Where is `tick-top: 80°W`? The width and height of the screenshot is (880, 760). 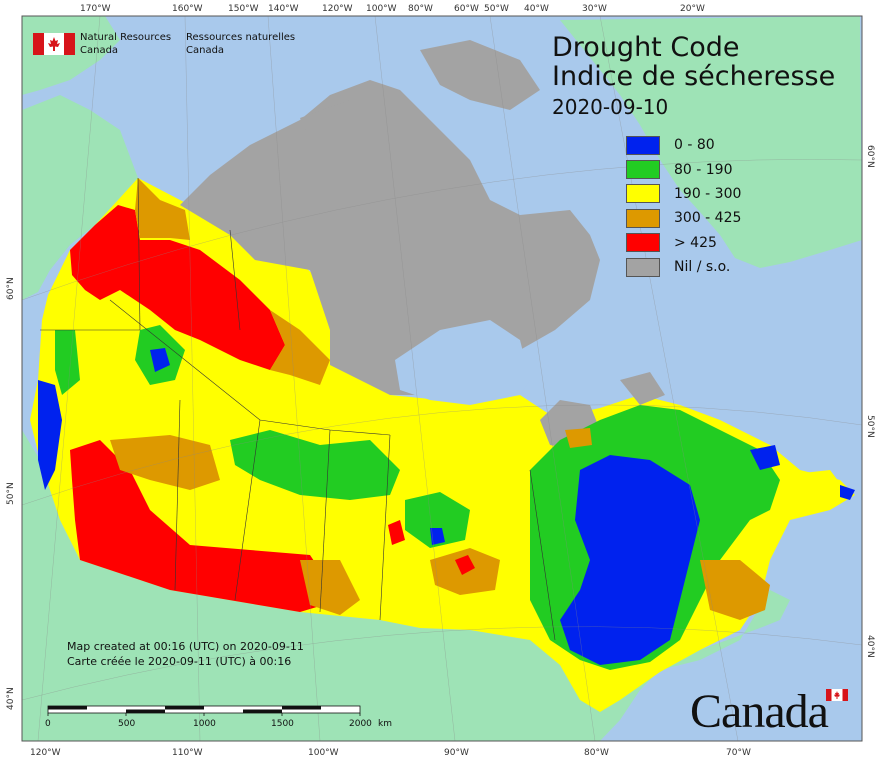 tick-top: 80°W is located at coordinates (420, 9).